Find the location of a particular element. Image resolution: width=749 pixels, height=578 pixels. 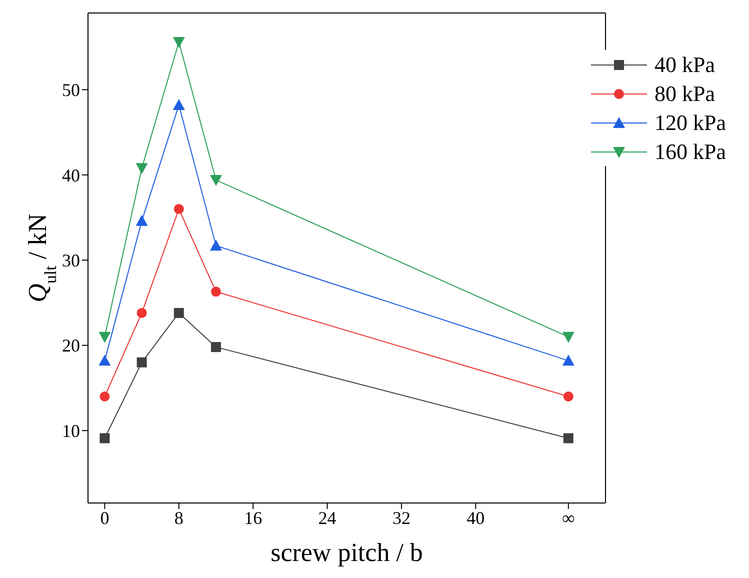

x-tick-label: 40 is located at coordinates (475, 518).